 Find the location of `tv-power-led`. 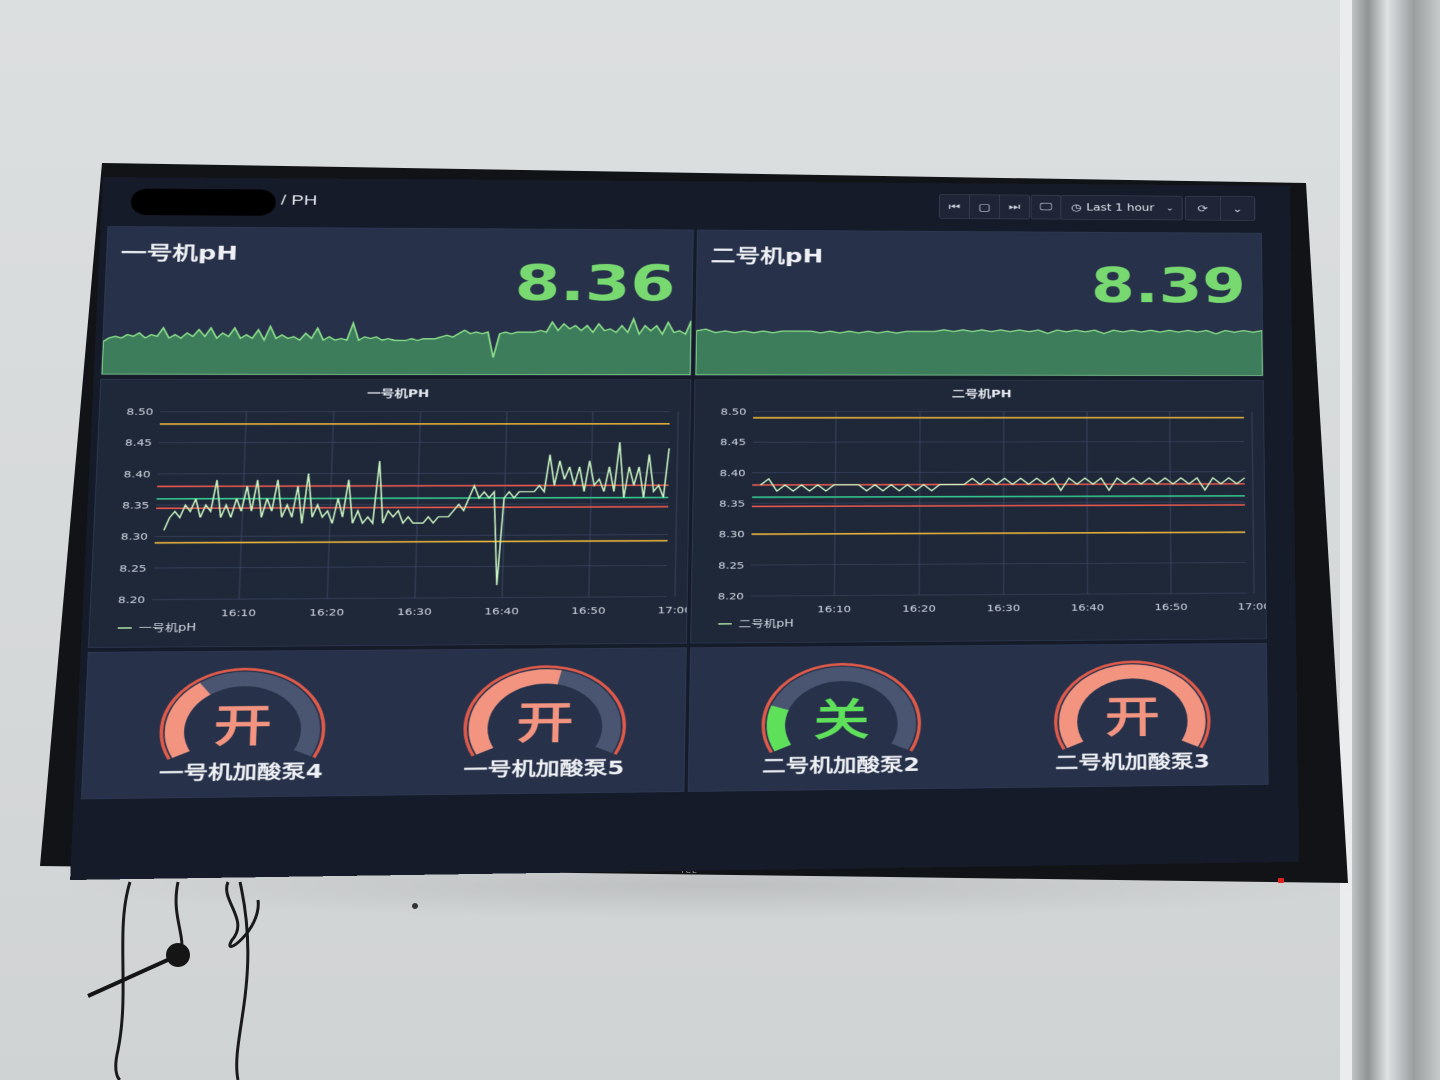

tv-power-led is located at coordinates (1281, 880).